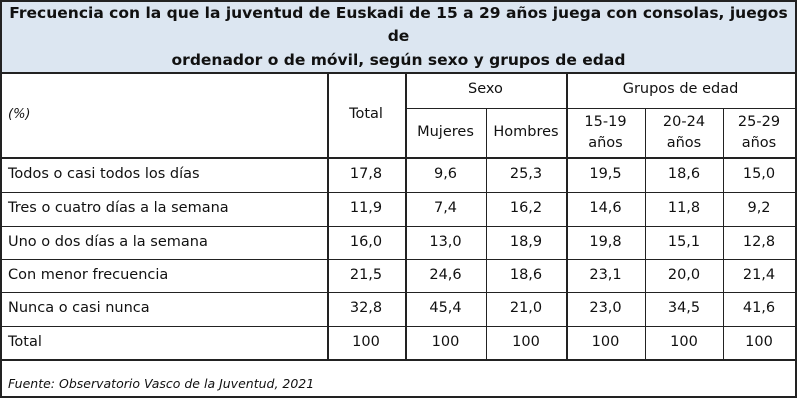 This screenshot has width=797, height=400. Describe the element at coordinates (759, 132) in the screenshot. I see `column-header: 25-29 años` at that location.